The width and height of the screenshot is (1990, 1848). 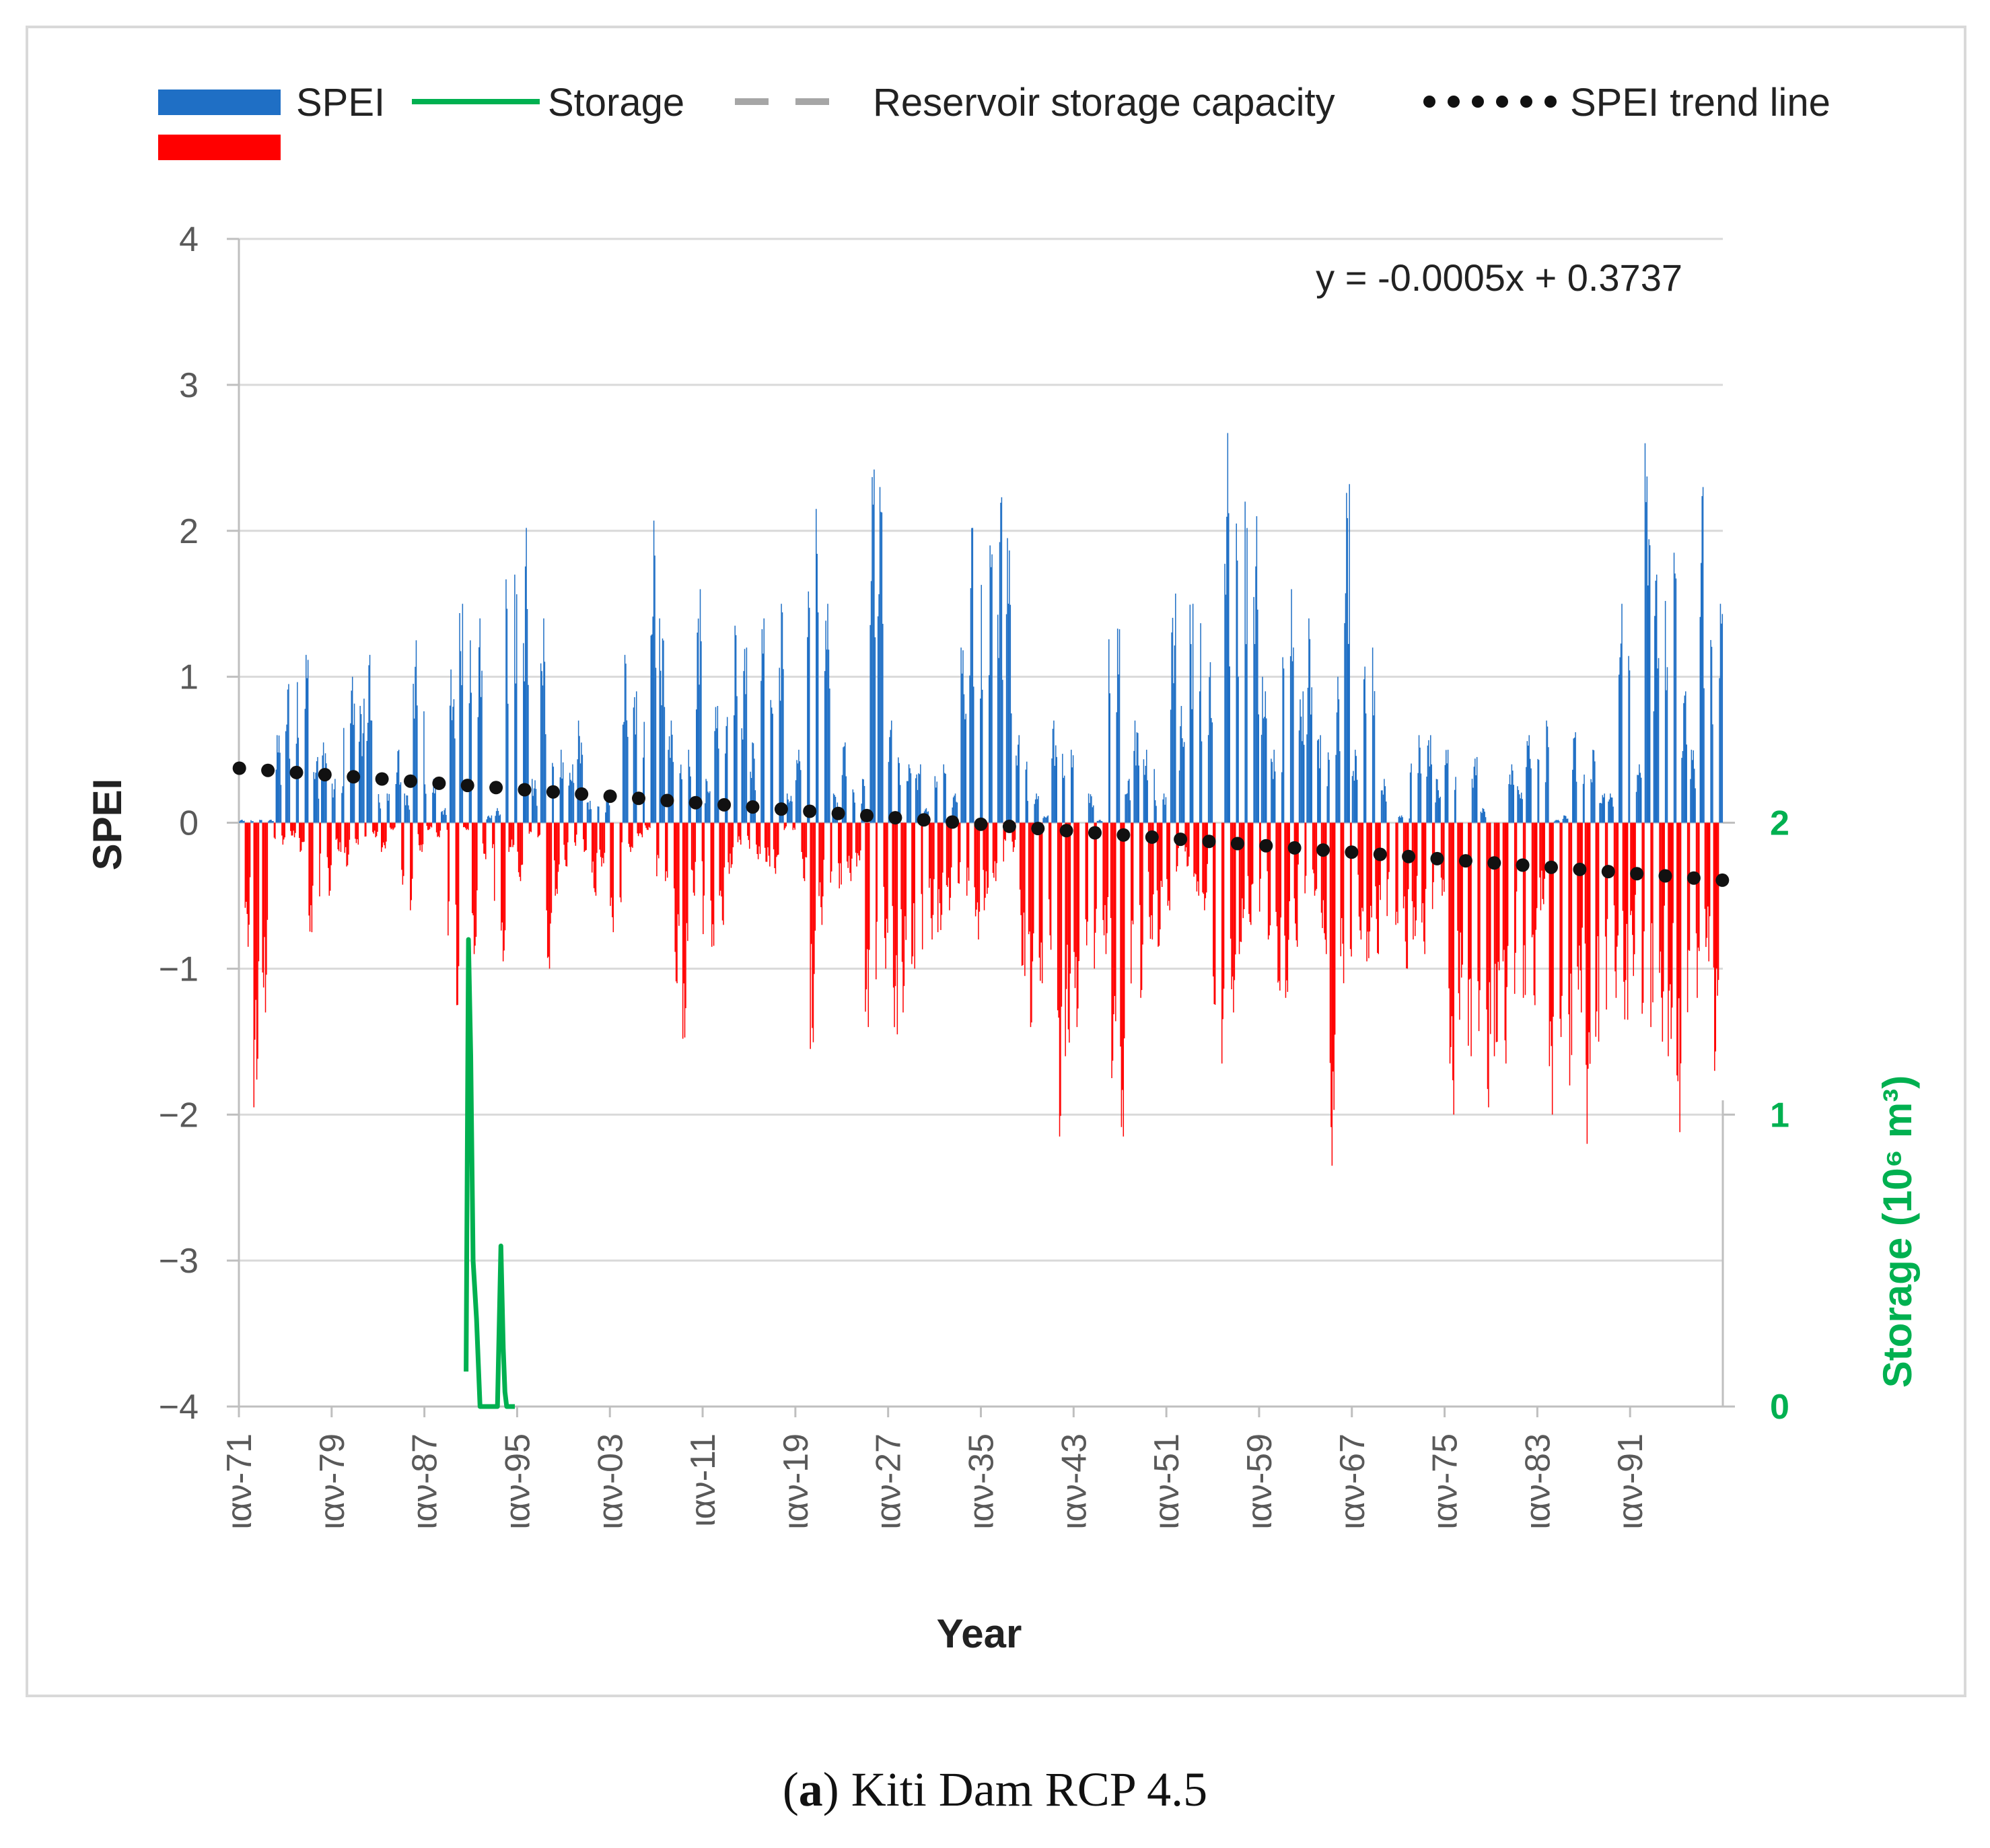 What do you see at coordinates (610, 1481) in the screenshot?
I see `x-tick-label: ιαν-03` at bounding box center [610, 1481].